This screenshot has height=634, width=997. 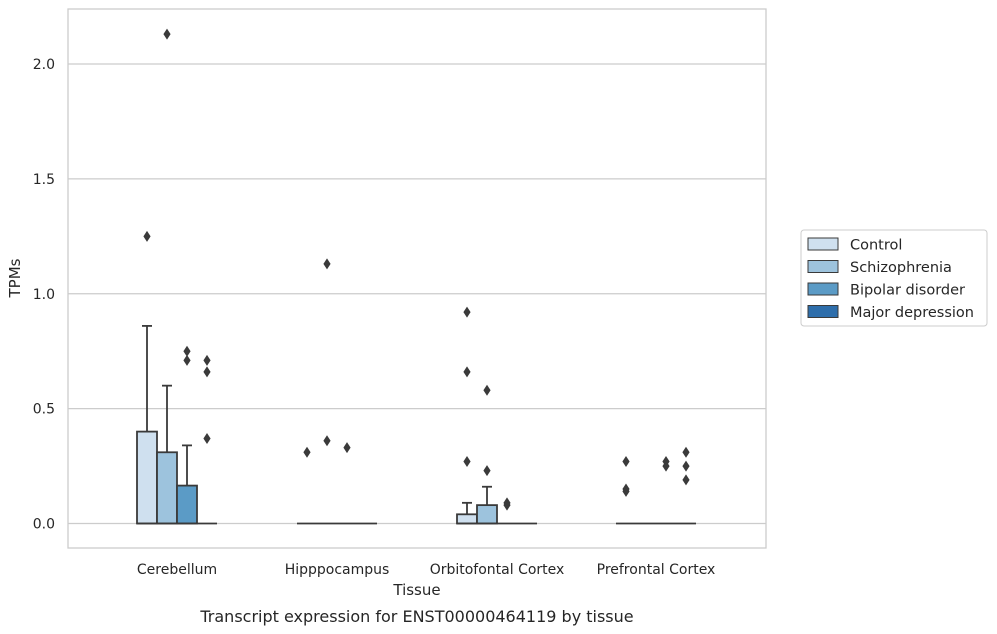 What do you see at coordinates (44, 180) in the screenshot?
I see `y-tick-label: 1.5` at bounding box center [44, 180].